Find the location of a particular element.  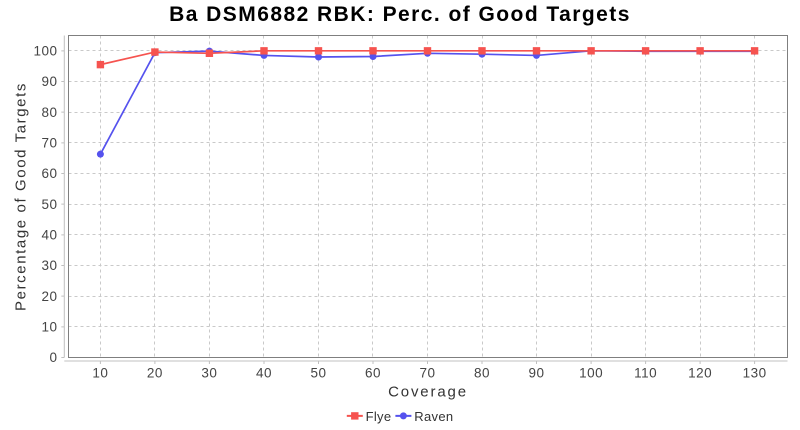

svg-text: Flye is located at coordinates (379, 416).